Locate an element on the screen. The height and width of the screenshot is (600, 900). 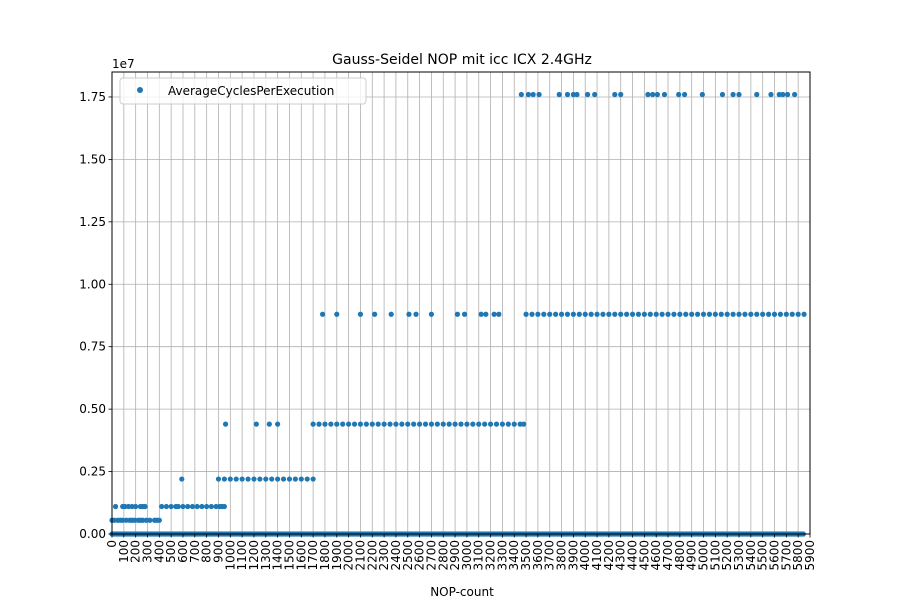
x-tick-label: 700 is located at coordinates (195, 551).